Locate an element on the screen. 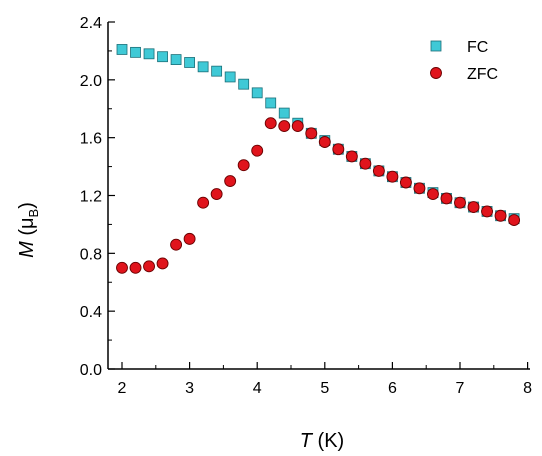 Image resolution: width=542 pixels, height=456 pixels. y-ticks: 0.0 0.4 0.8 1.2 1.6 2.0 2.4 is located at coordinates (97, 197).